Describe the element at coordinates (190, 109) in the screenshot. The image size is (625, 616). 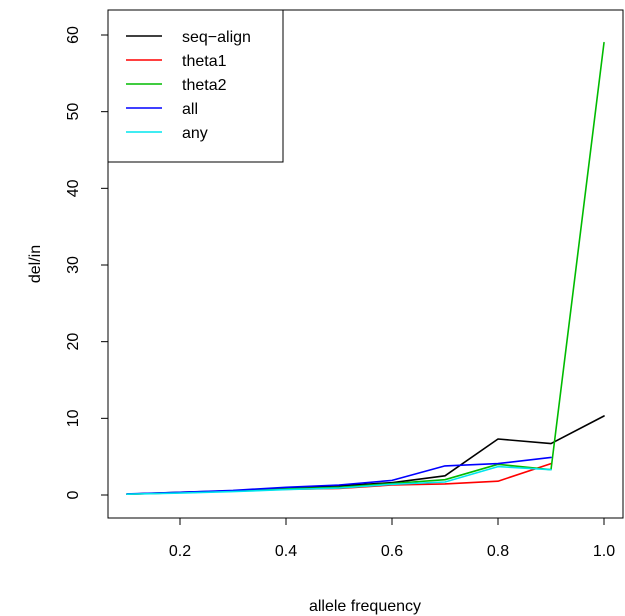
I see `legend-label-all: all` at that location.